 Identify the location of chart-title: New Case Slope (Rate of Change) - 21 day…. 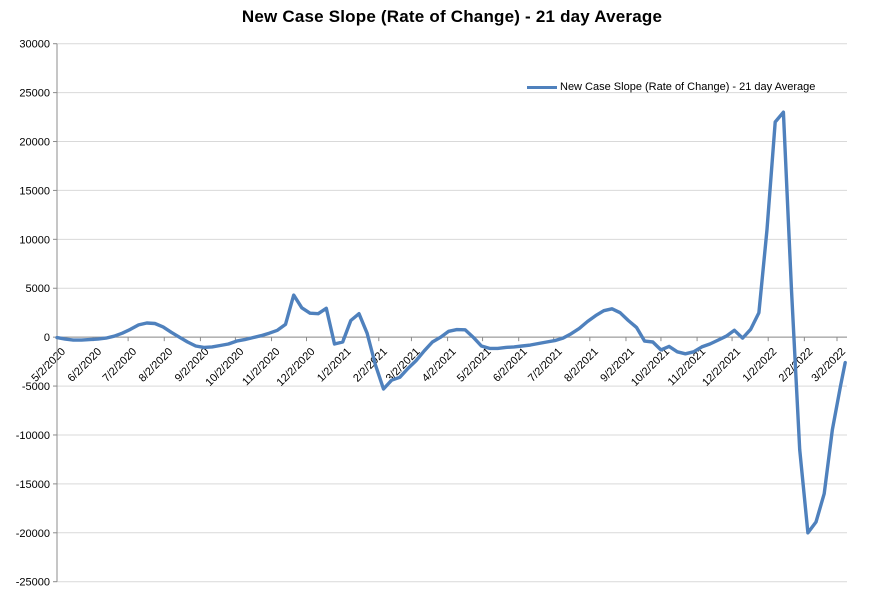
(452, 16).